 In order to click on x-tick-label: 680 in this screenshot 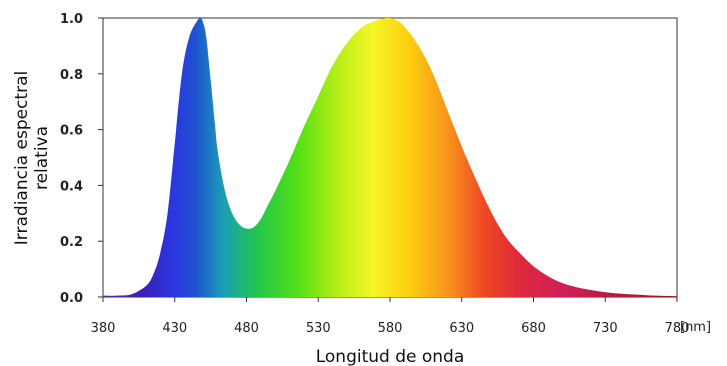, I will do `click(533, 328)`.